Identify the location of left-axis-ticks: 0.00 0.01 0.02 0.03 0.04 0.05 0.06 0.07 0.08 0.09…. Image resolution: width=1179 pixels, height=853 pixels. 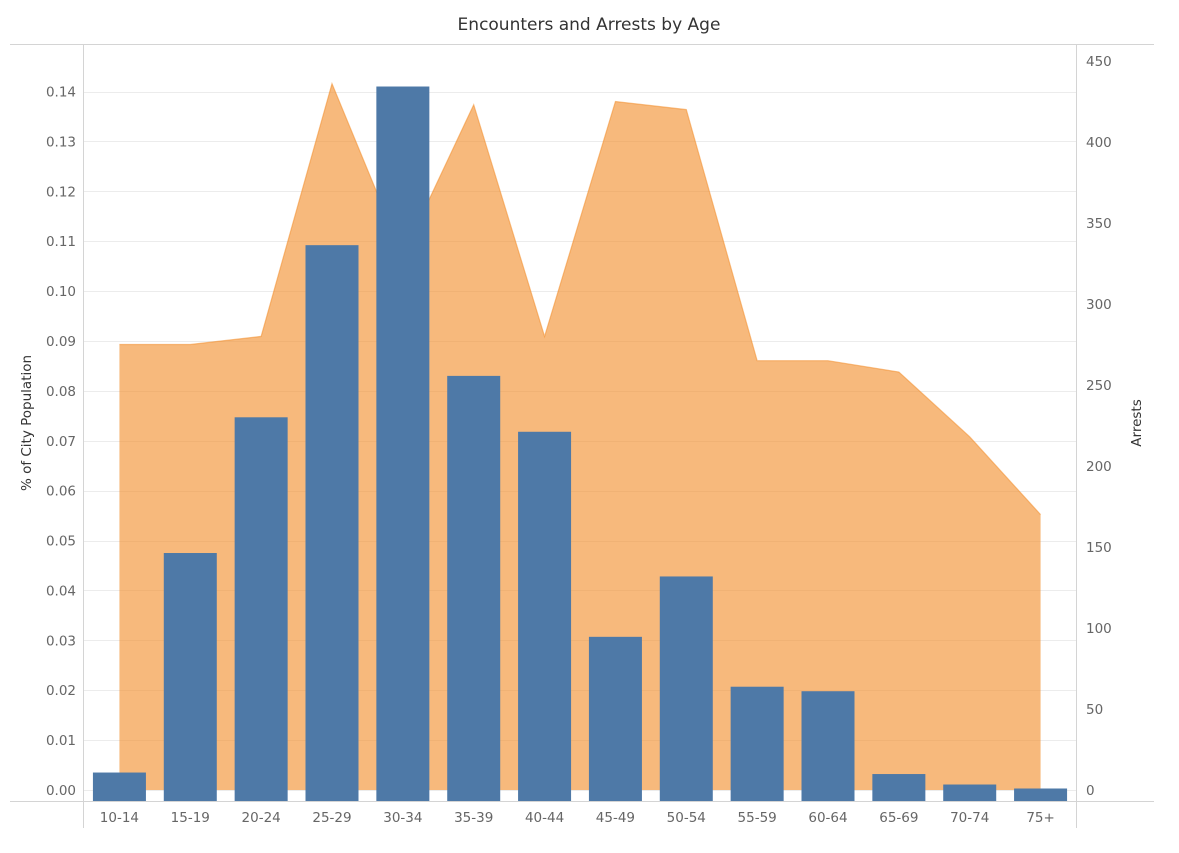
(61, 442).